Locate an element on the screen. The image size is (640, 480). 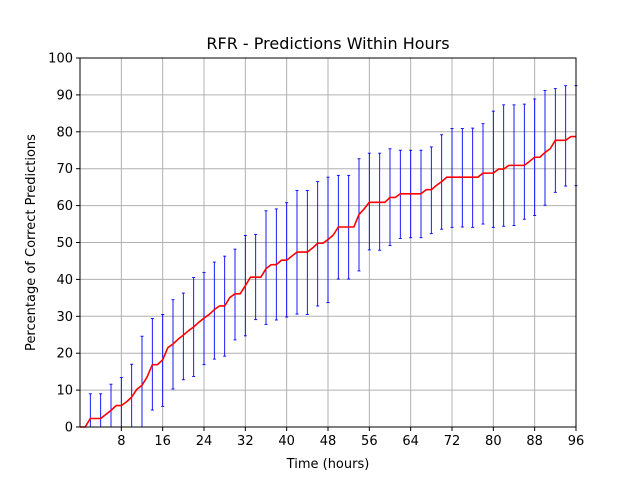
x-tick-label: 16 is located at coordinates (162, 441).